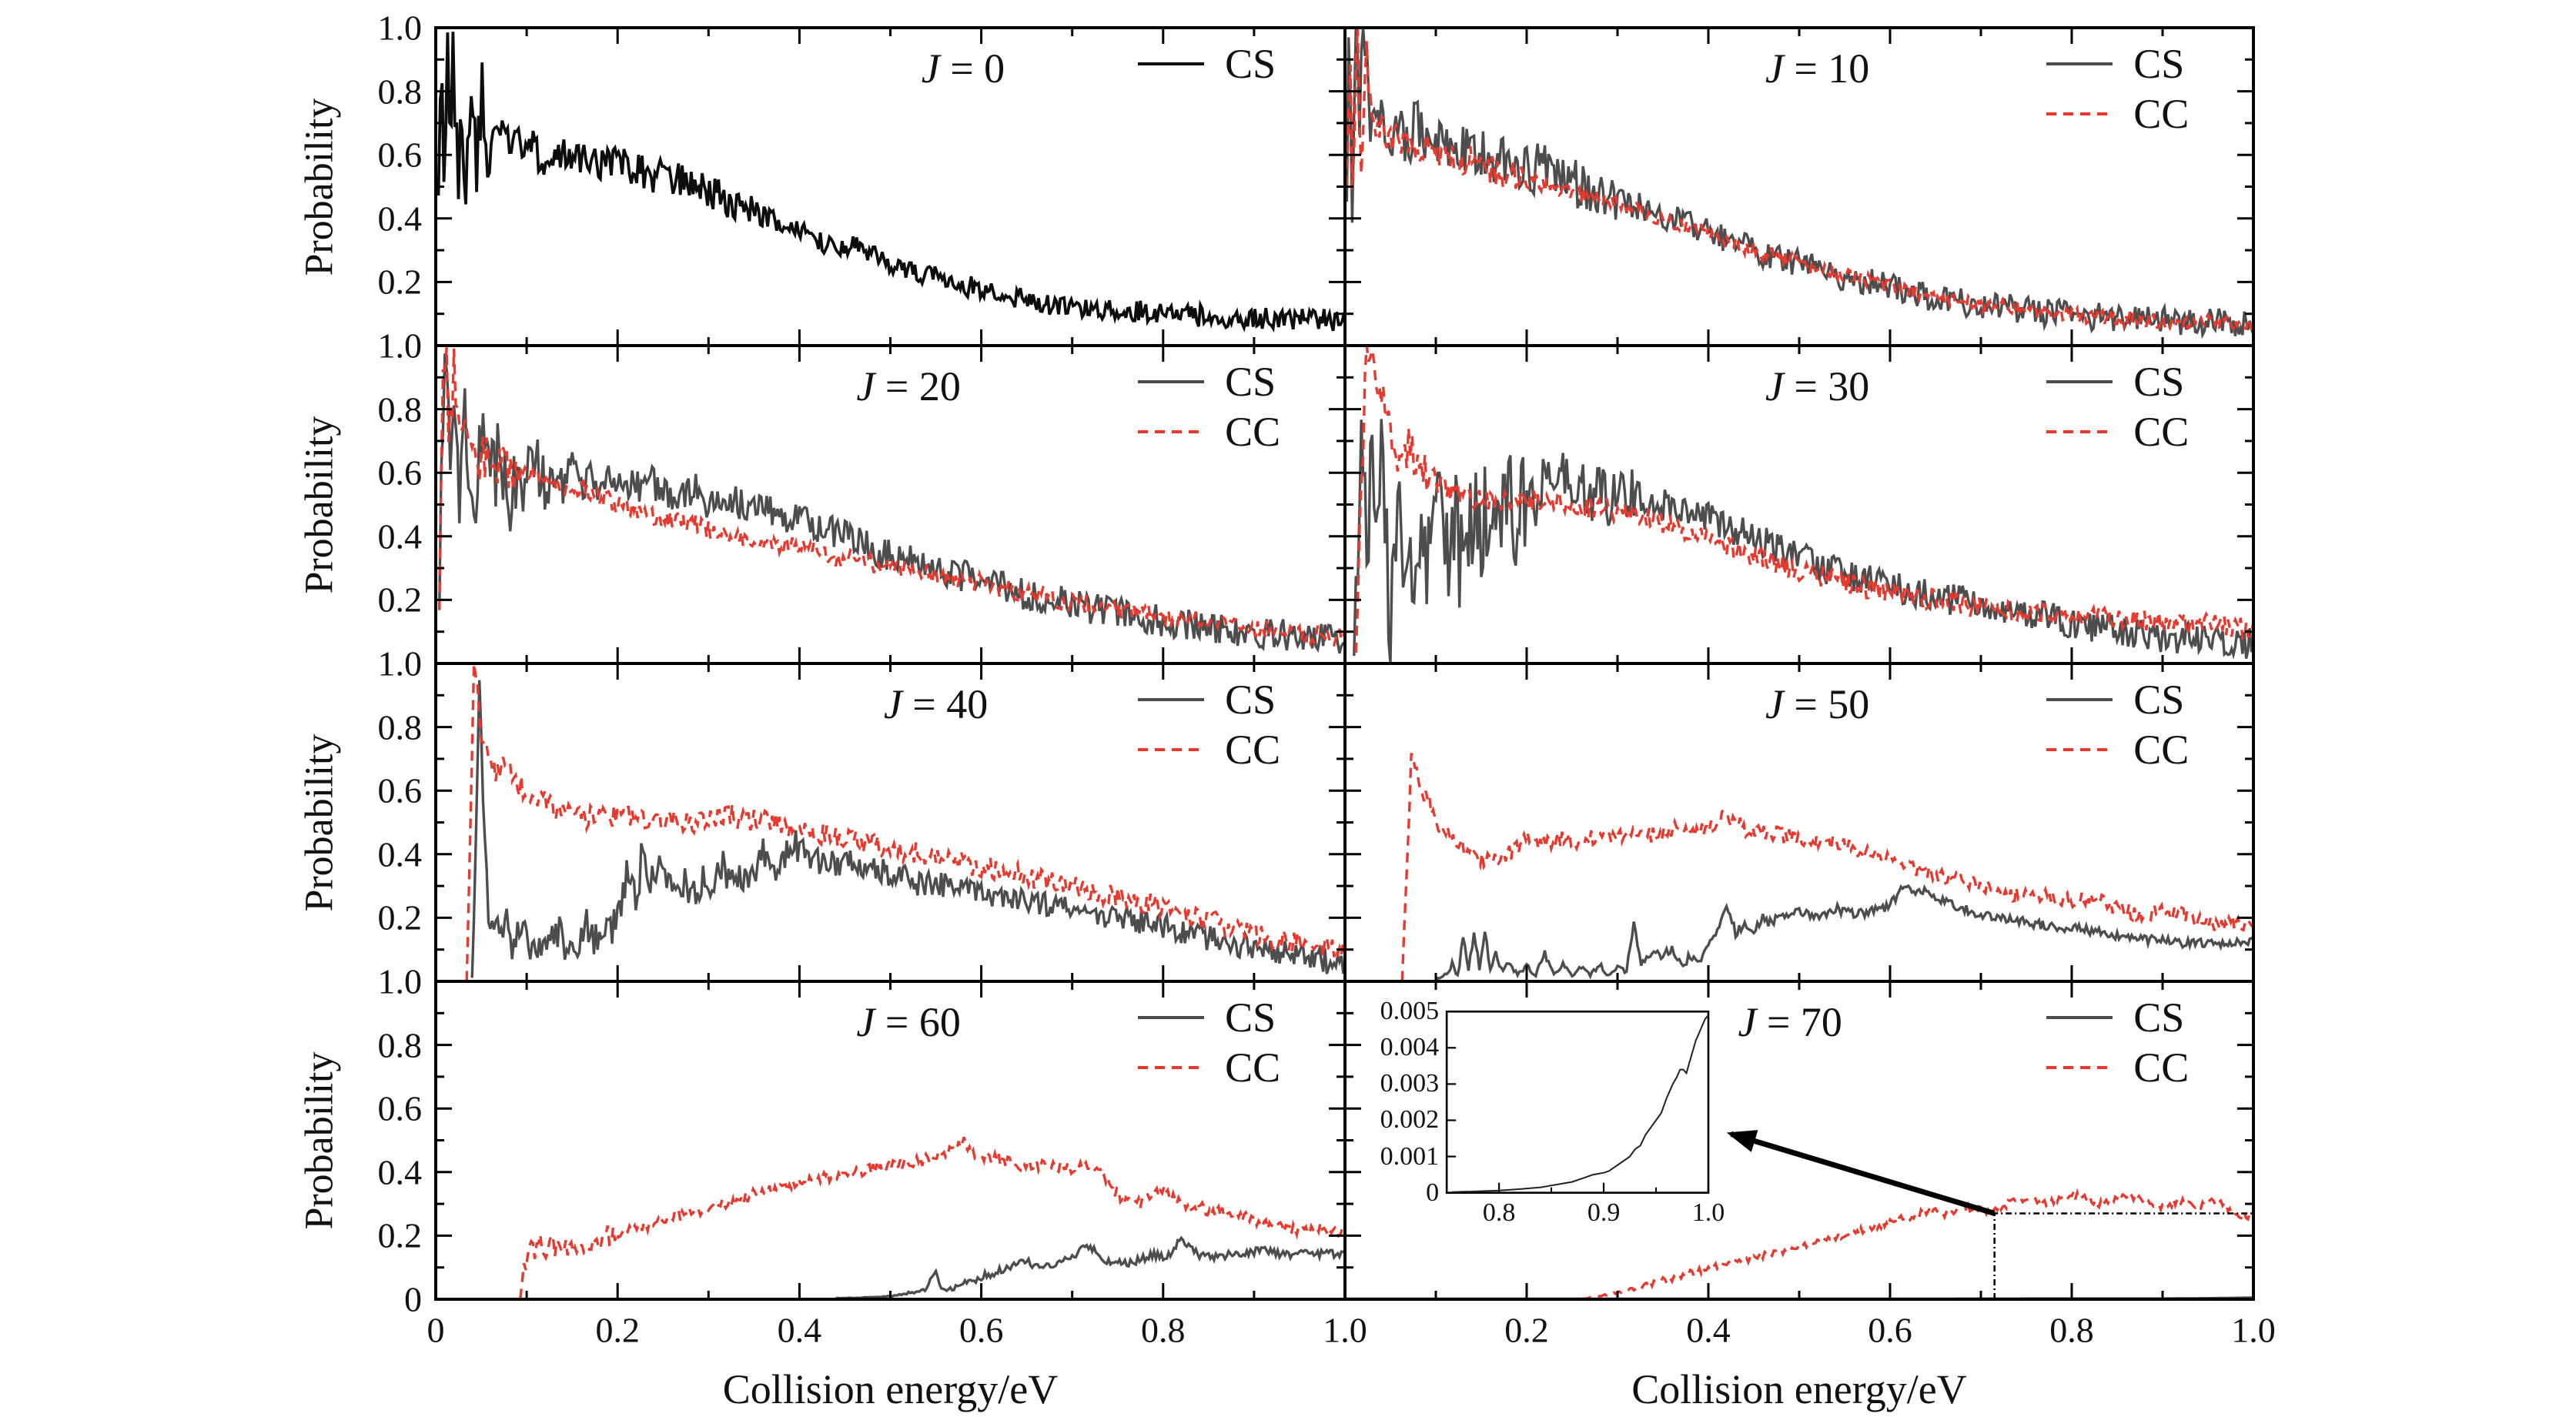  I want to click on inset-arrow-line, so click(1863, 1173).